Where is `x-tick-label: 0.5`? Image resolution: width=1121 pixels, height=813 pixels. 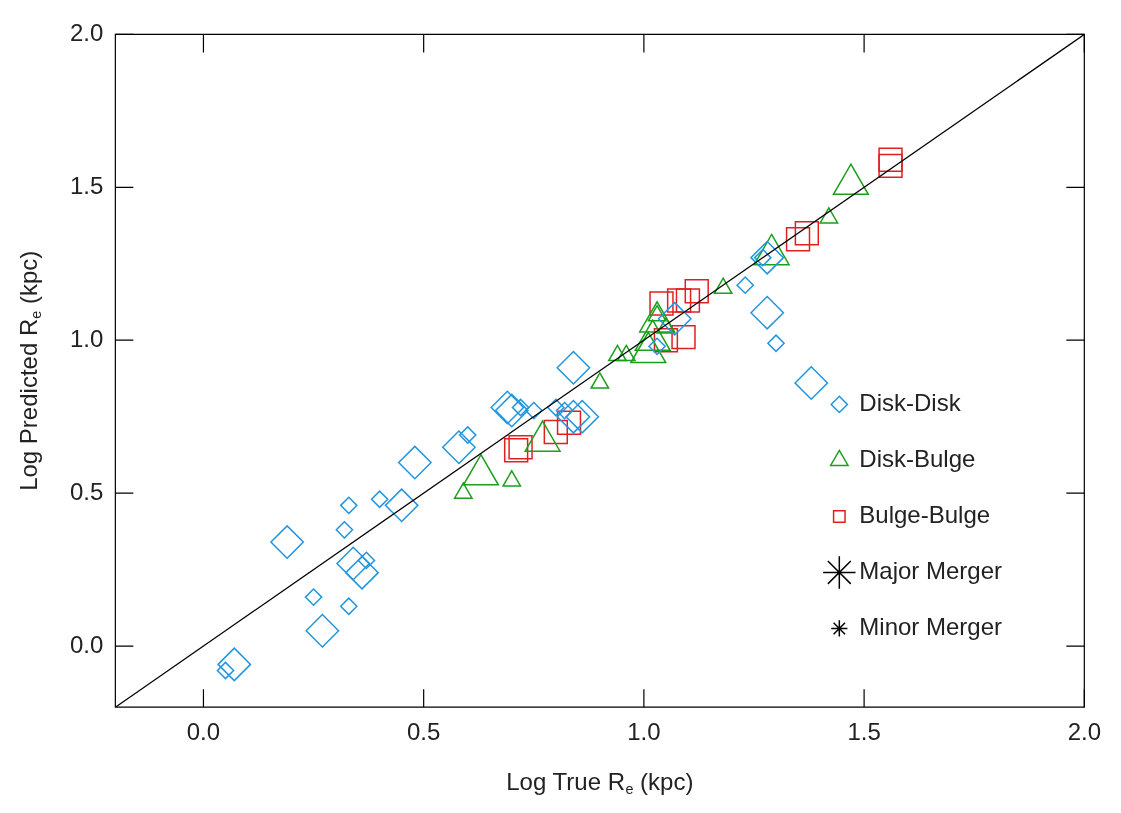
x-tick-label: 0.5 is located at coordinates (423, 732).